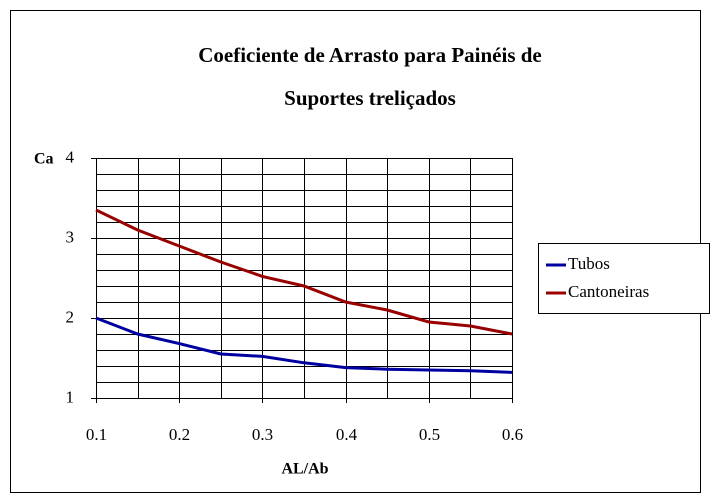 The image size is (712, 503). What do you see at coordinates (608, 291) in the screenshot?
I see `legend-label: Cantoneiras` at bounding box center [608, 291].